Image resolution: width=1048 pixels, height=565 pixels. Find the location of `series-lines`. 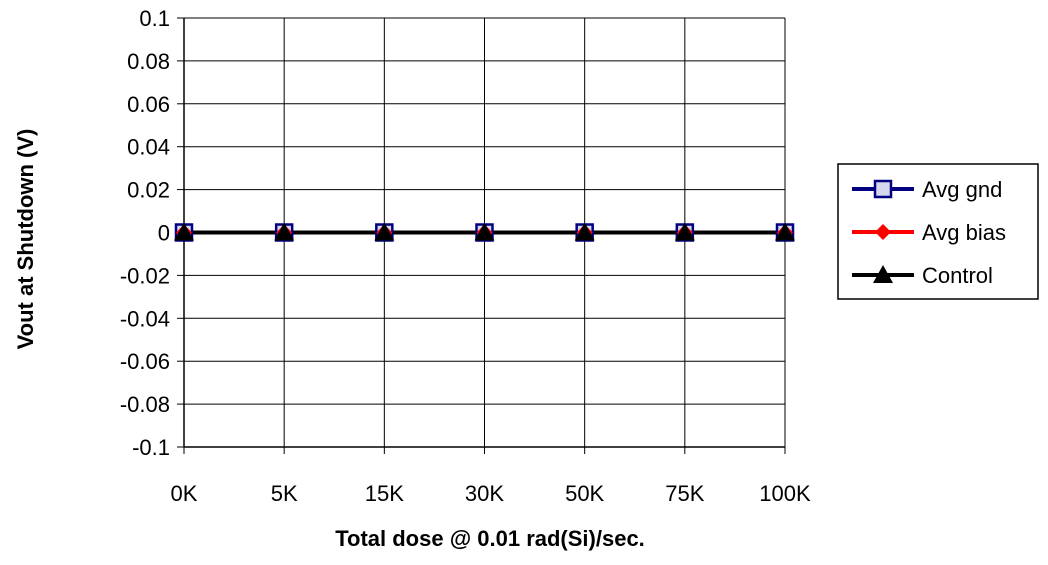

series-lines is located at coordinates (484, 232).